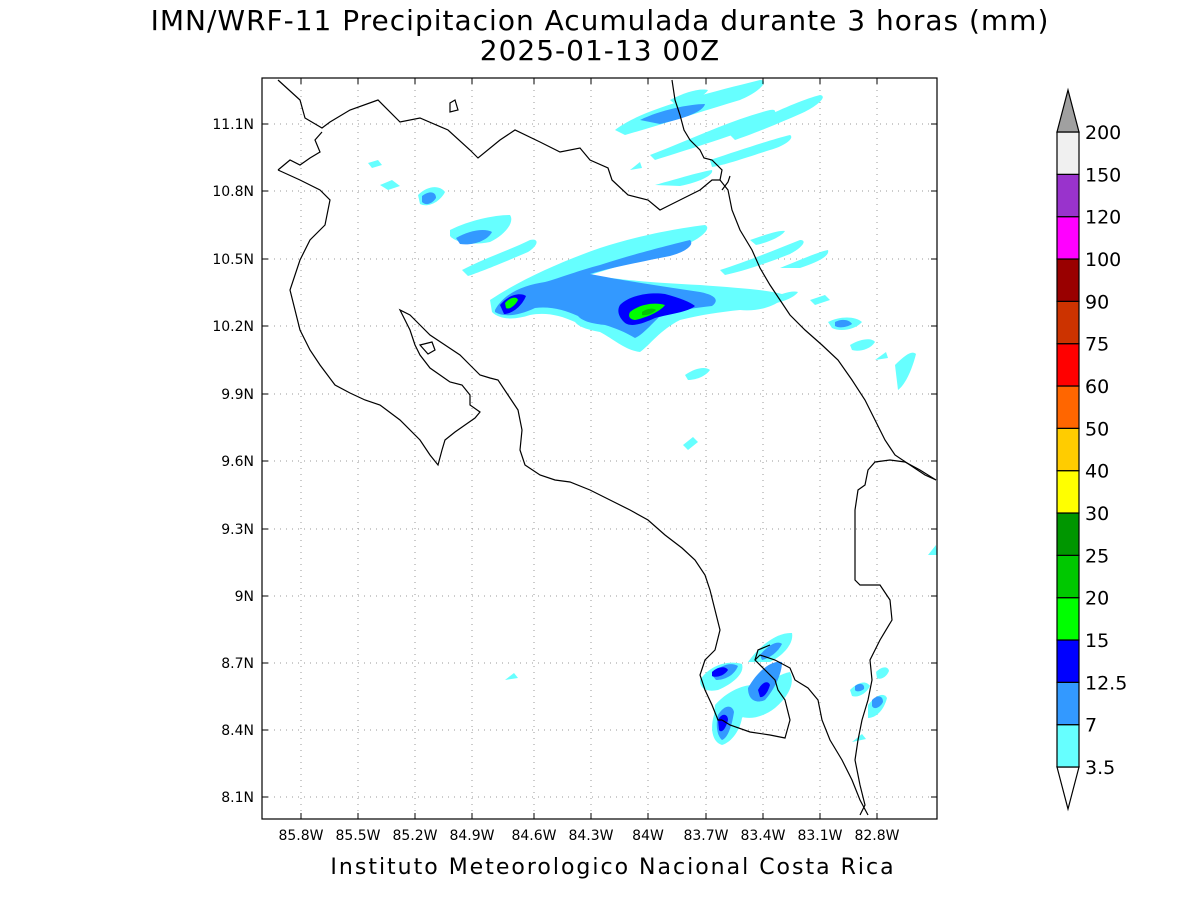 This screenshot has height=900, width=1200. I want to click on colorbar-label: 120, so click(1103, 218).